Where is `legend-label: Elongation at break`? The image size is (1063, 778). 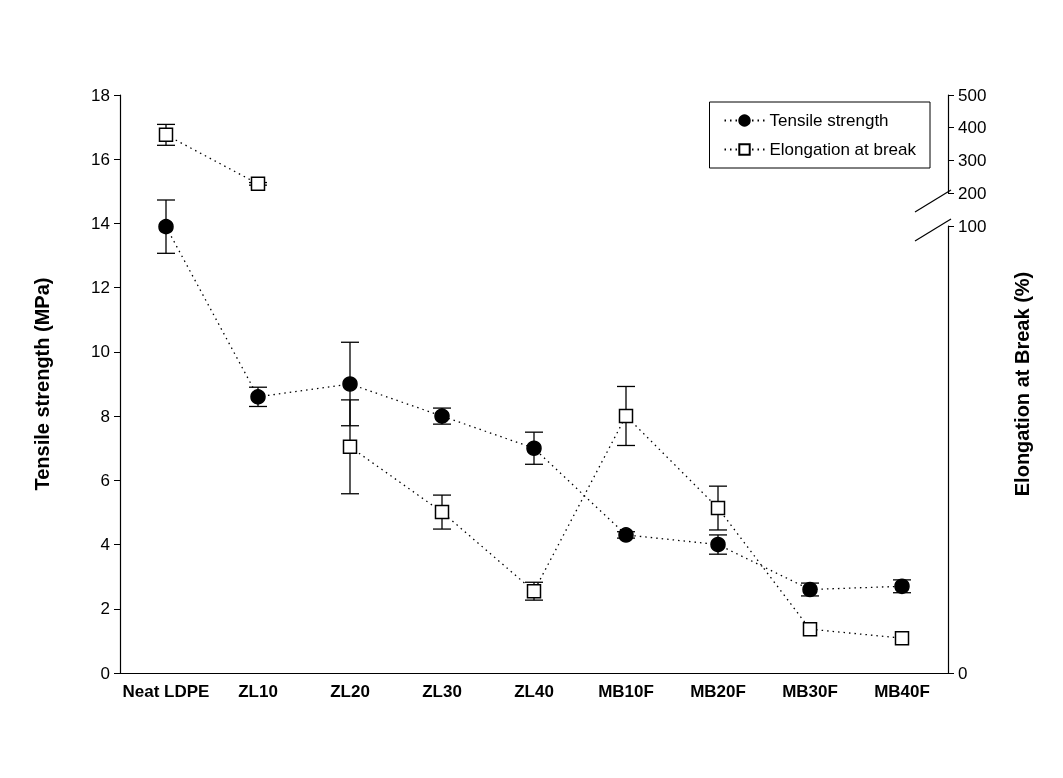 legend-label: Elongation at break is located at coordinates (843, 149).